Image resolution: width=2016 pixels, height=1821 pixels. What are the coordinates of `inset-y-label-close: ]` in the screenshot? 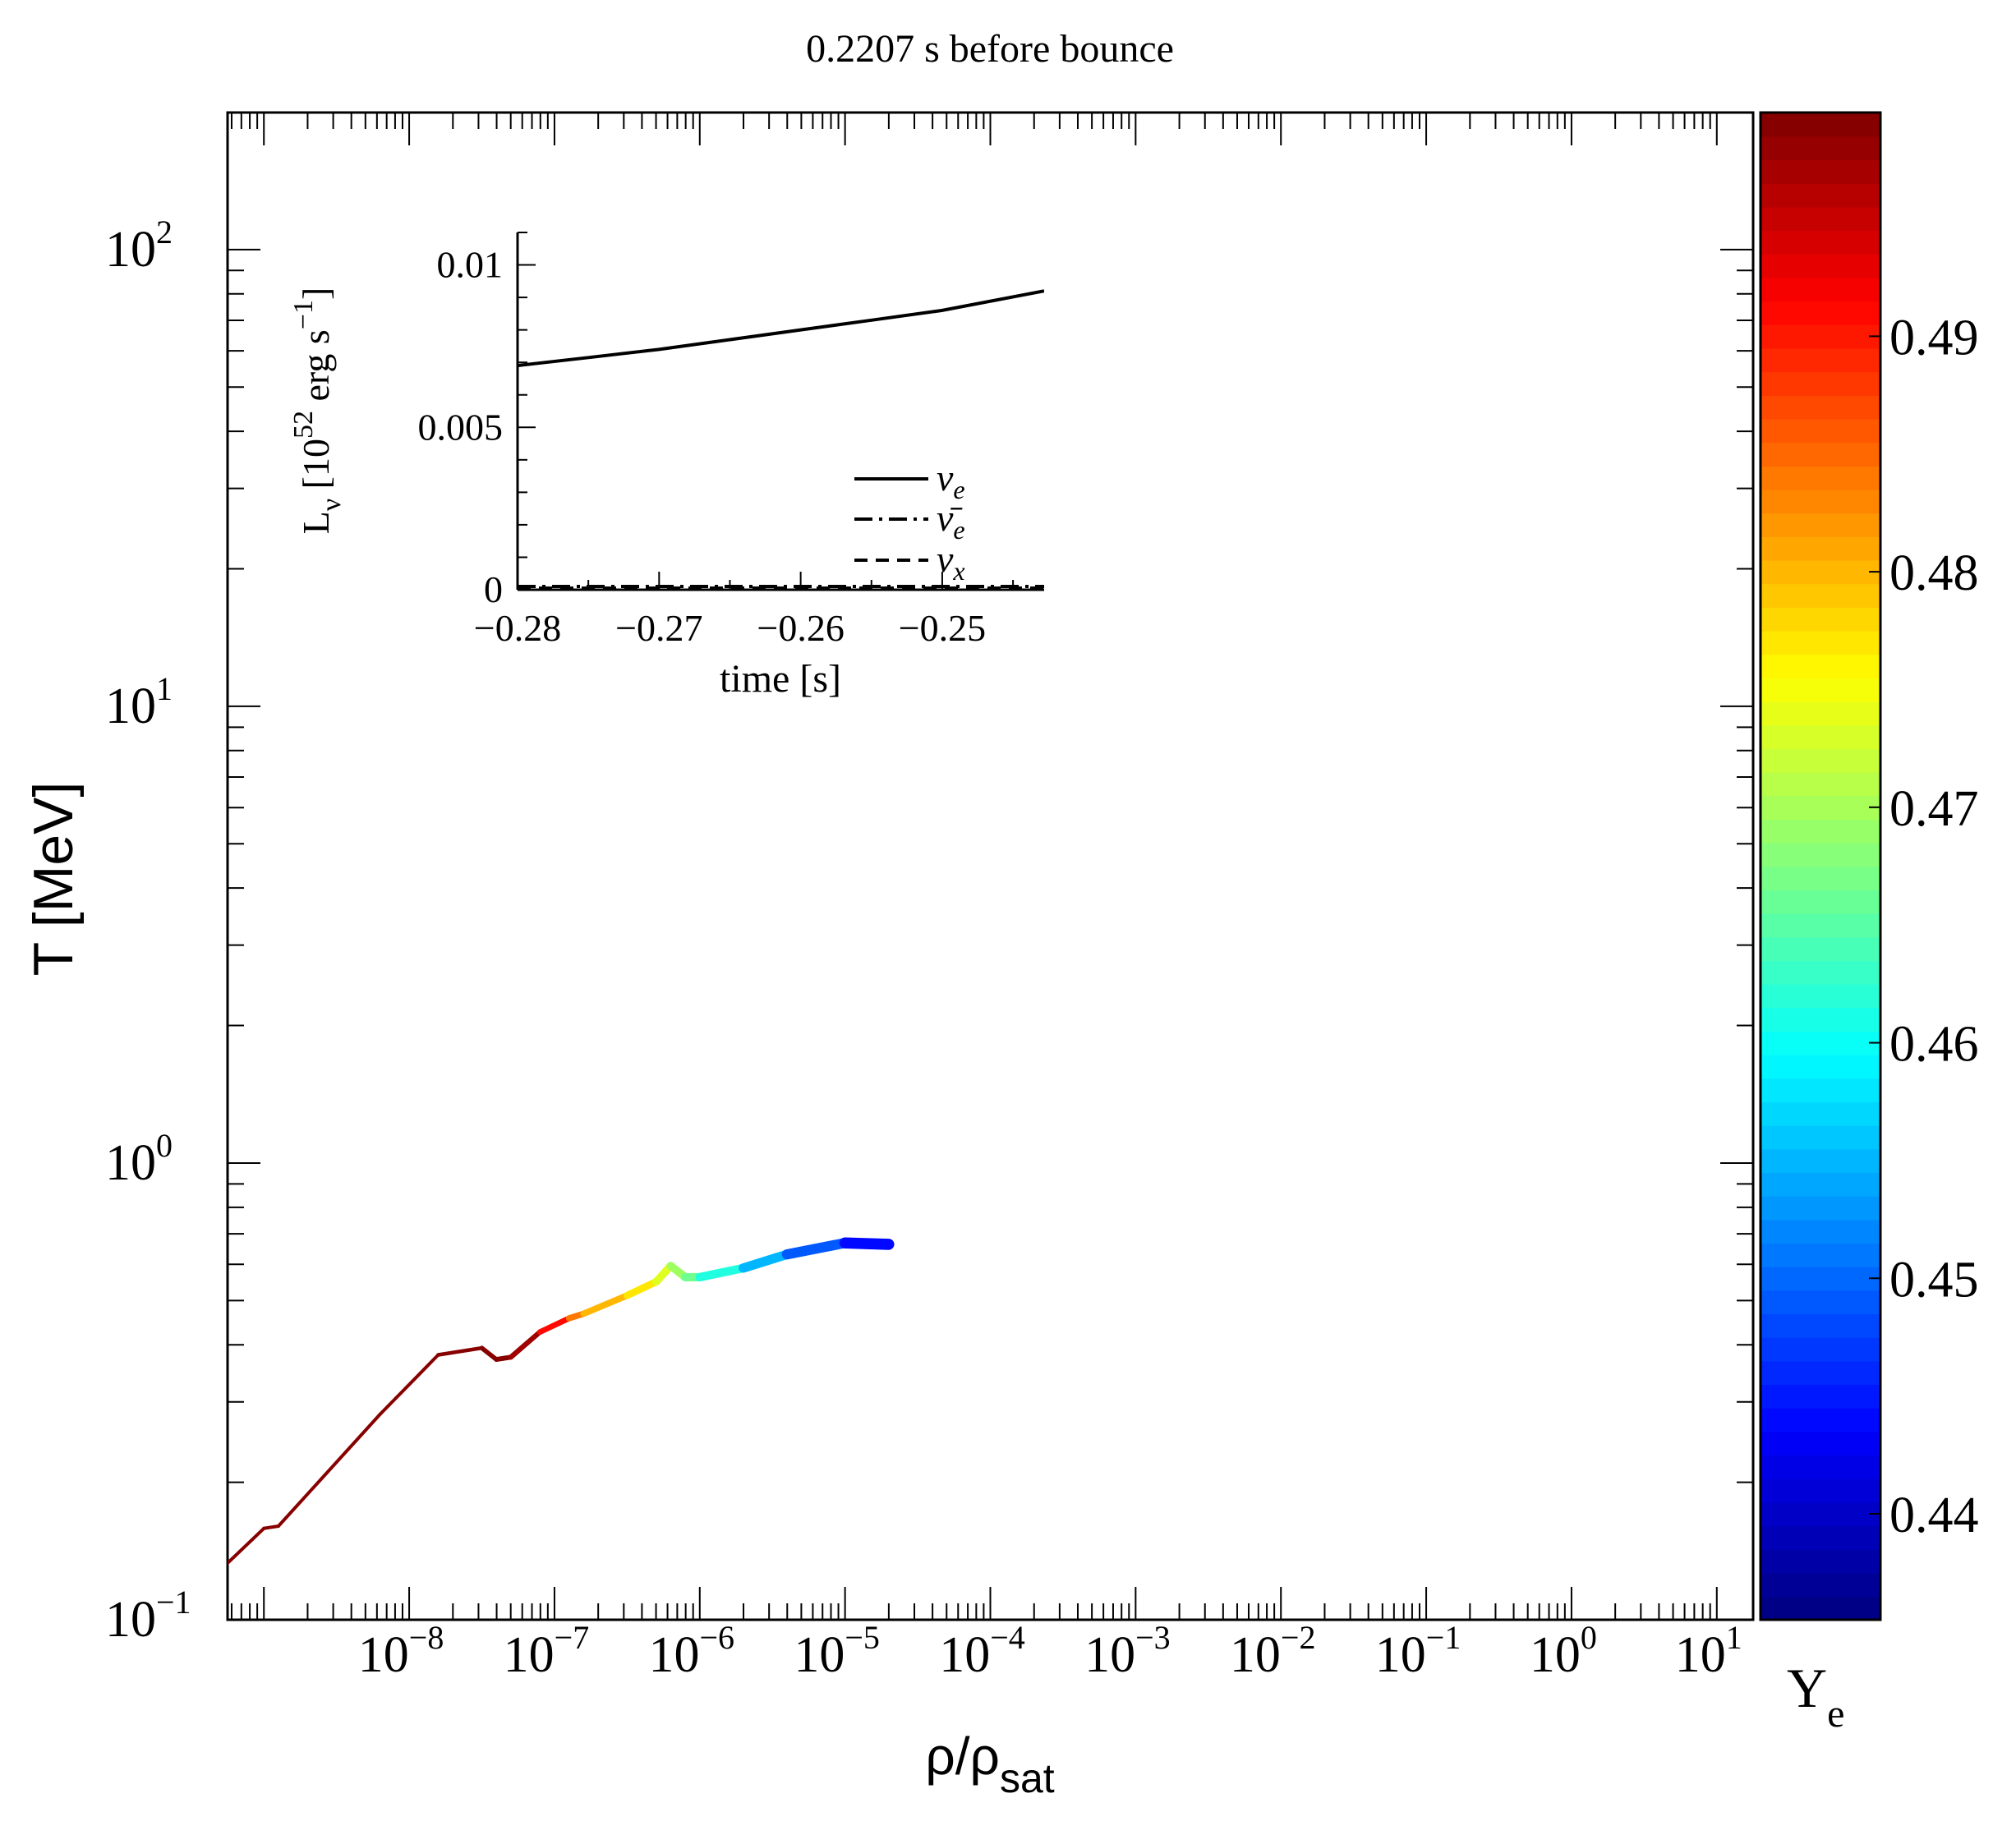 It's located at (316, 294).